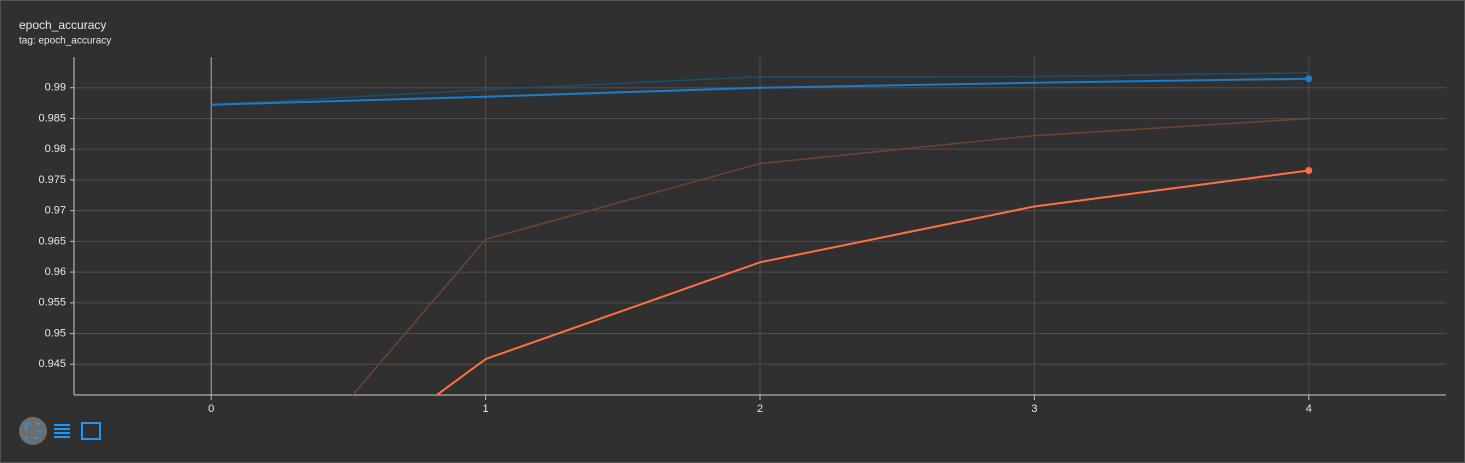  Describe the element at coordinates (1034, 409) in the screenshot. I see `x-tick-label: 3` at that location.